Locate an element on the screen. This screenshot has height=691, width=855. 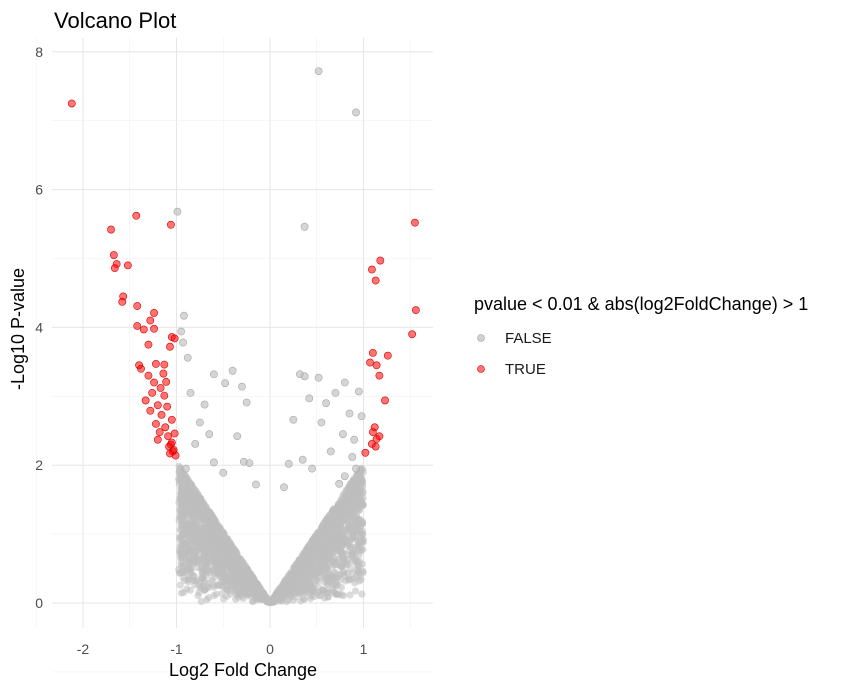
non-significant-point-cloud is located at coordinates (271, 534).